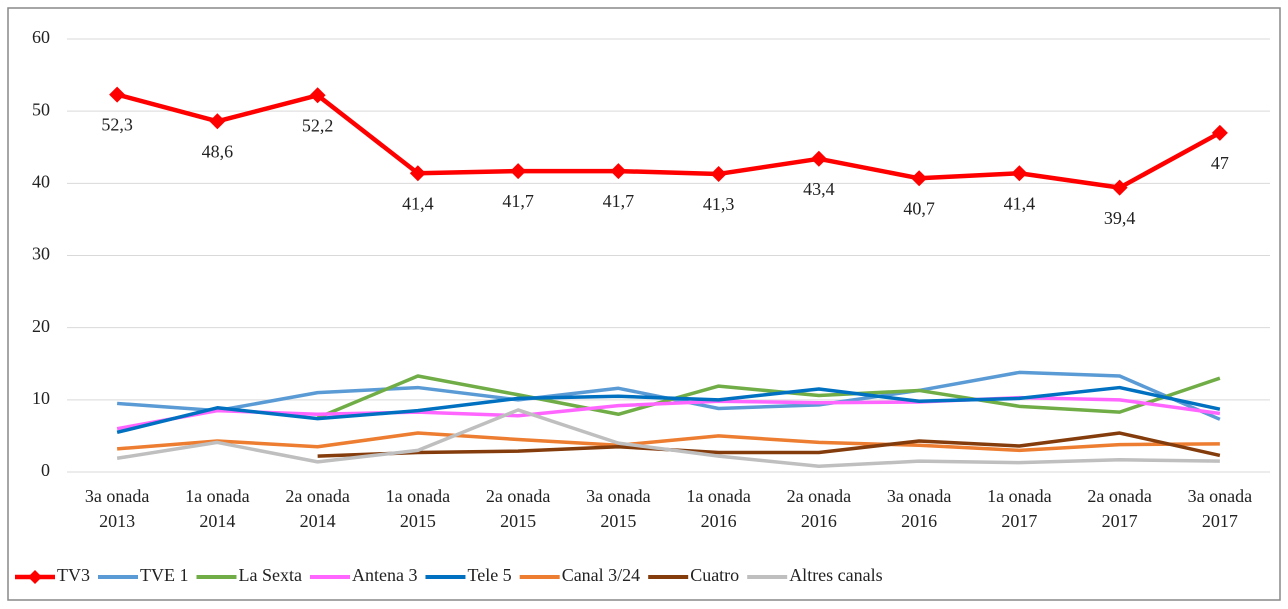 This screenshot has width=1288, height=609. Describe the element at coordinates (489, 575) in the screenshot. I see `legend-label: Tele 5` at that location.